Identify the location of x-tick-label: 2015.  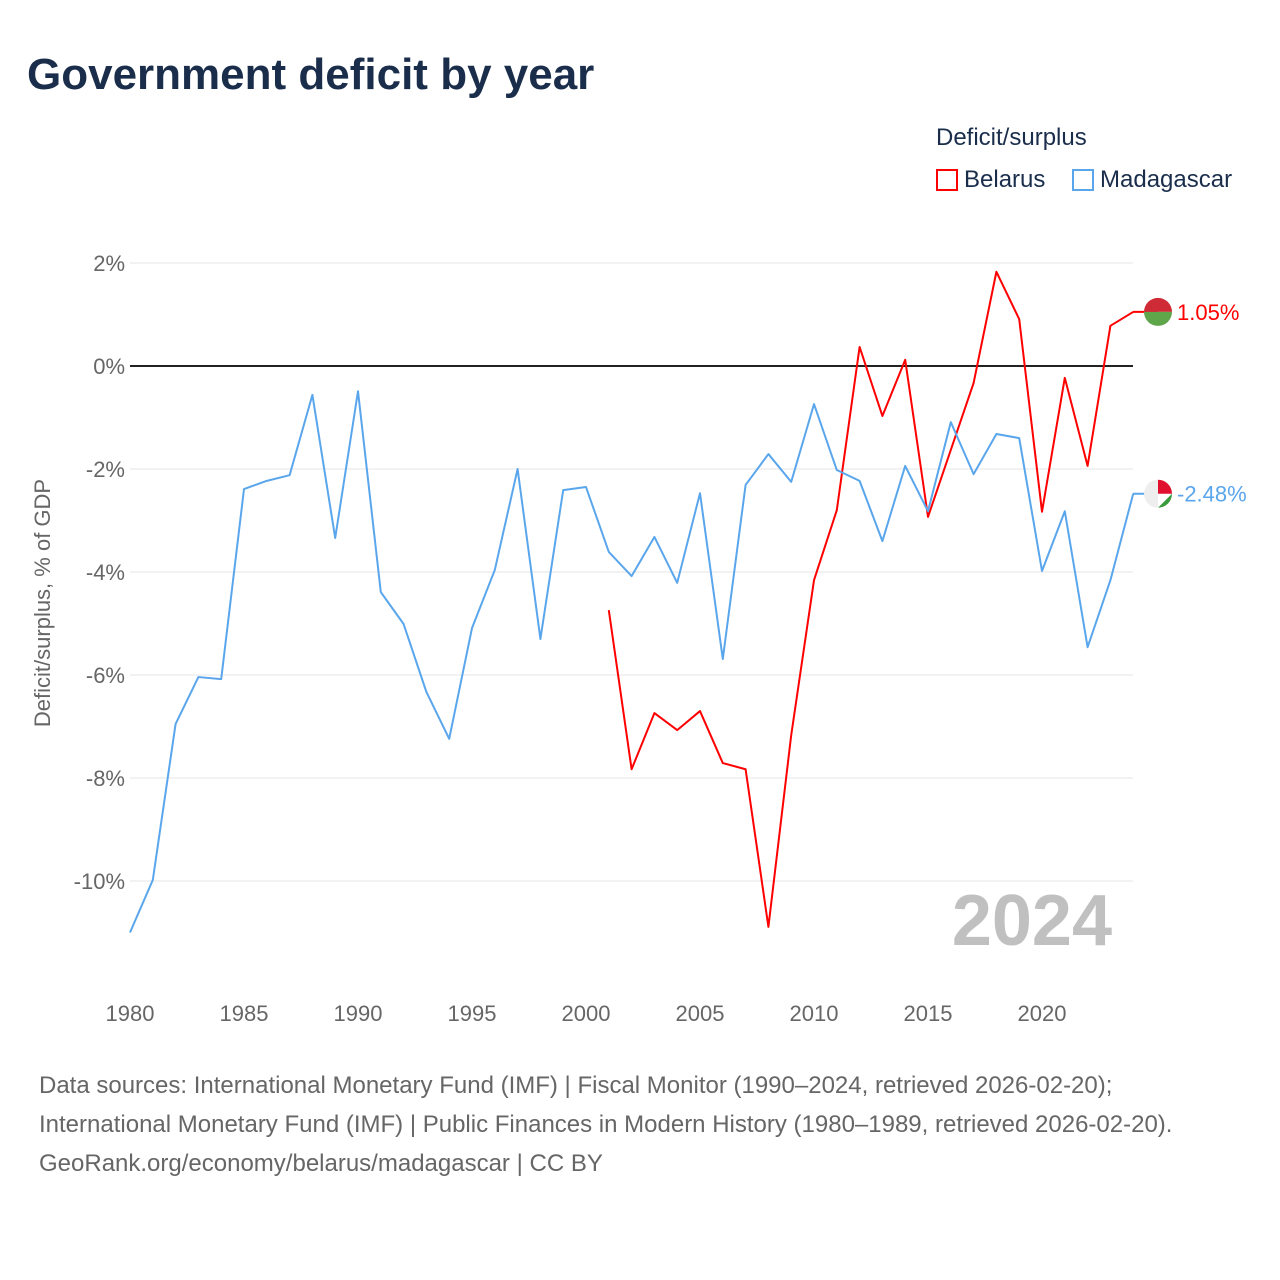
(928, 1013).